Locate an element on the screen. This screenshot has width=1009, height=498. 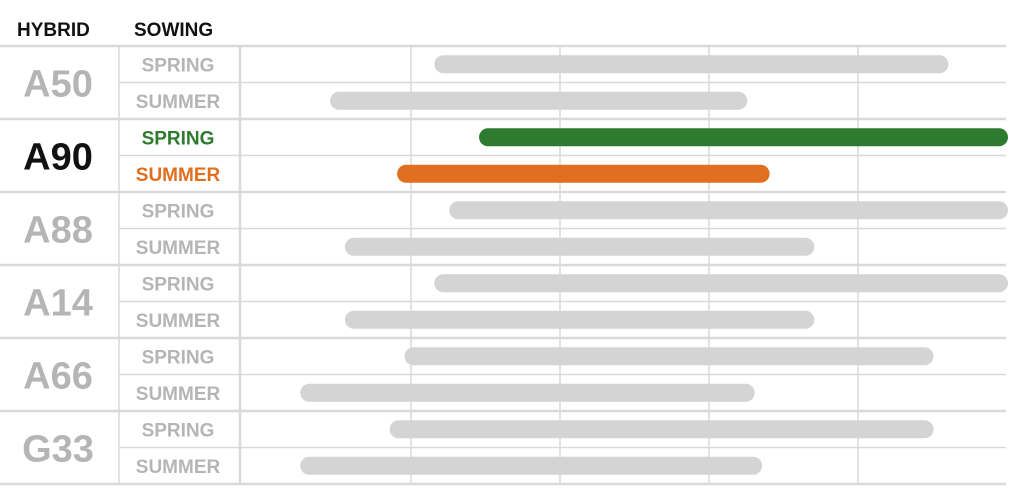
hybrid-label: G33 is located at coordinates (58, 450).